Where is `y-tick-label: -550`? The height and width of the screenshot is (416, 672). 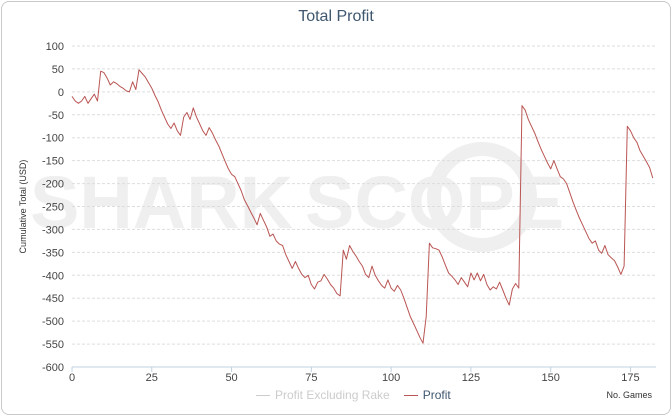
y-tick-label: -550 is located at coordinates (53, 345).